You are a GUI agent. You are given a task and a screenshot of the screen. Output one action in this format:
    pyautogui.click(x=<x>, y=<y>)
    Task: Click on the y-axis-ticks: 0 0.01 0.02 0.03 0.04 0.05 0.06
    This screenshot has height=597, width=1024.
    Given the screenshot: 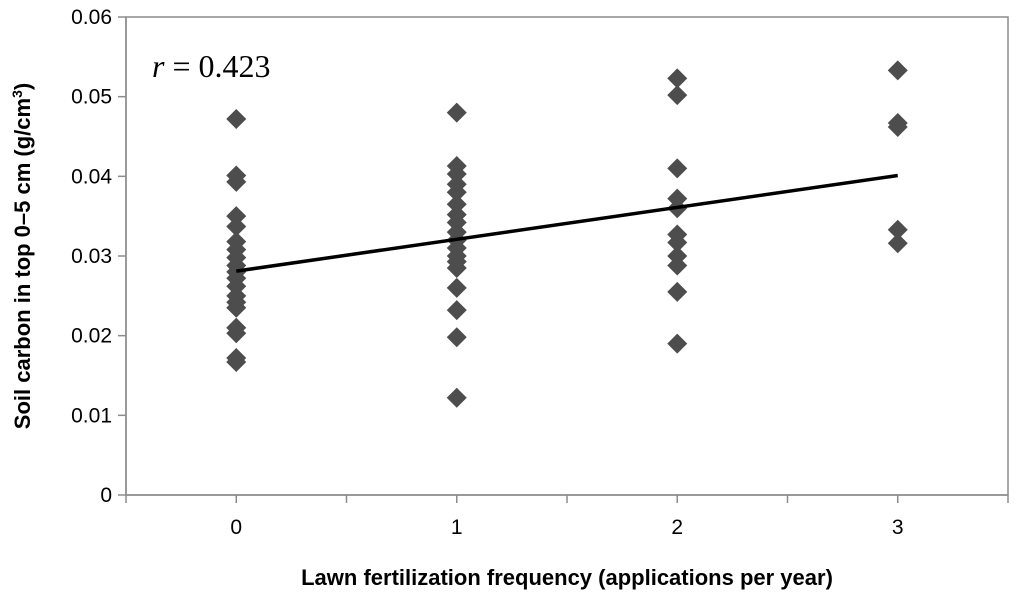 What is the action you would take?
    pyautogui.click(x=98, y=256)
    